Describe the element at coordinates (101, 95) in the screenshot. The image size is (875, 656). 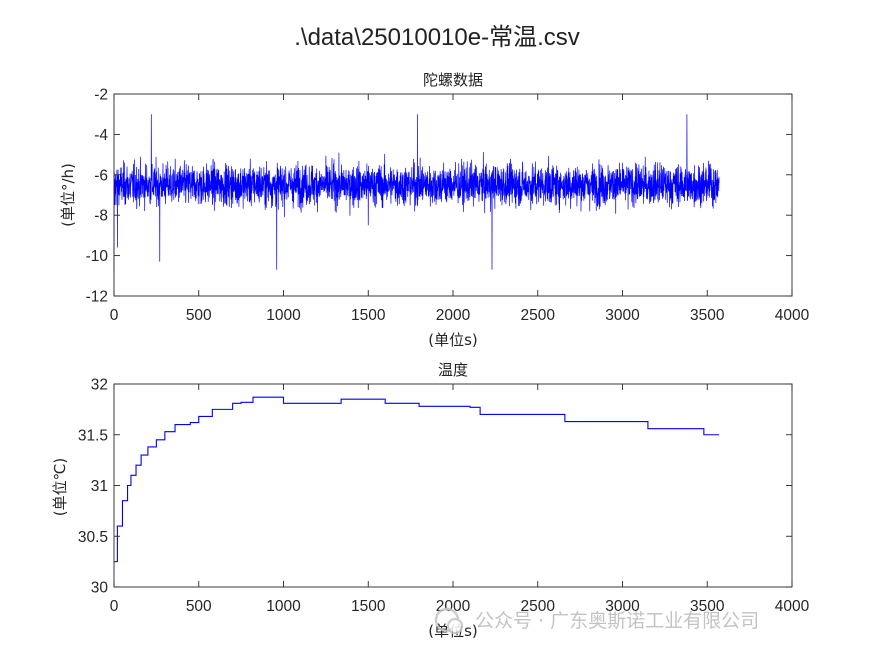
I see `y-tick-label: -2` at that location.